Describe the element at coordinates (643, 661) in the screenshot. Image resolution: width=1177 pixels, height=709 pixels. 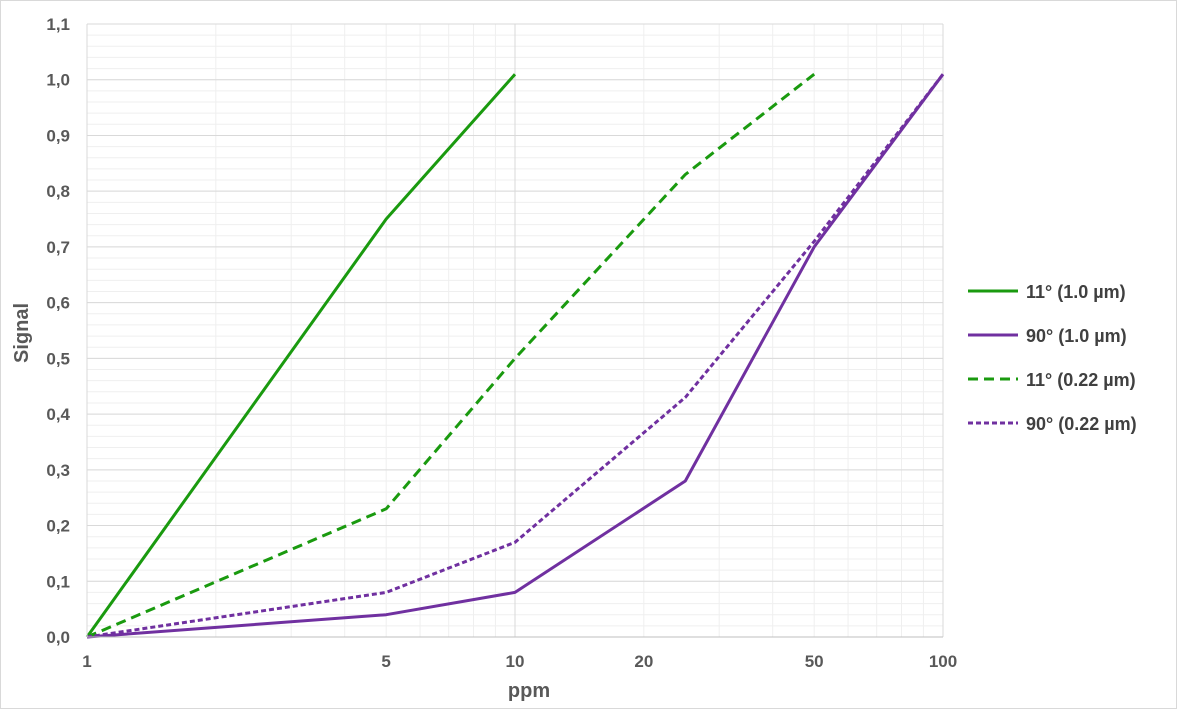
I see `x-tick-label: 20` at that location.